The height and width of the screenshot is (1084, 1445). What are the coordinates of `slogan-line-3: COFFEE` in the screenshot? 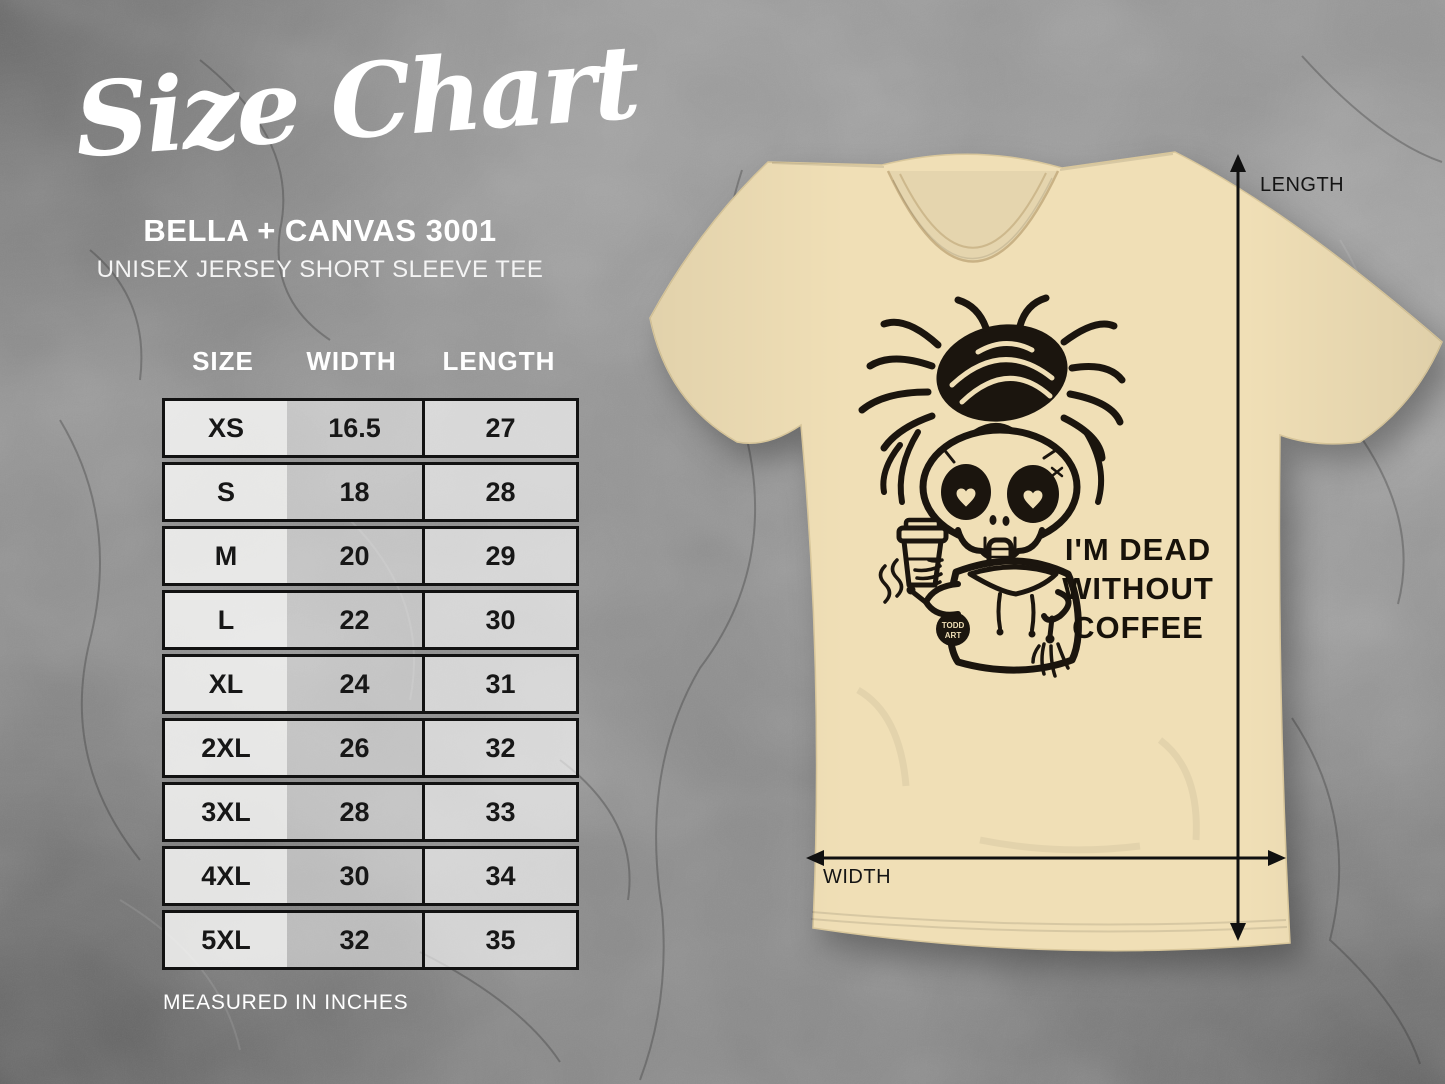 It's located at (1138, 627).